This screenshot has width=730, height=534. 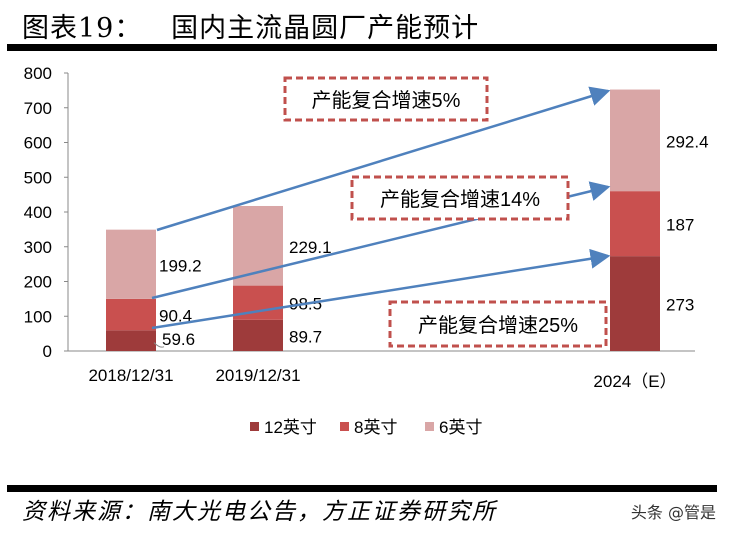 I want to click on legend-label: 6英寸, so click(x=460, y=427).